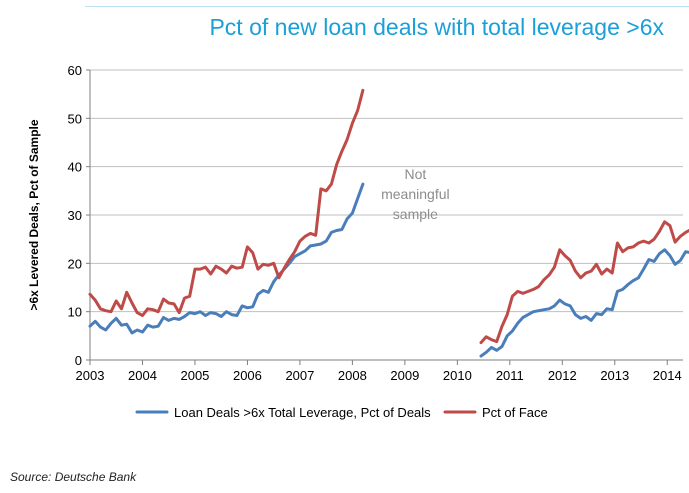  I want to click on annotation-line-1: Not, so click(415, 174).